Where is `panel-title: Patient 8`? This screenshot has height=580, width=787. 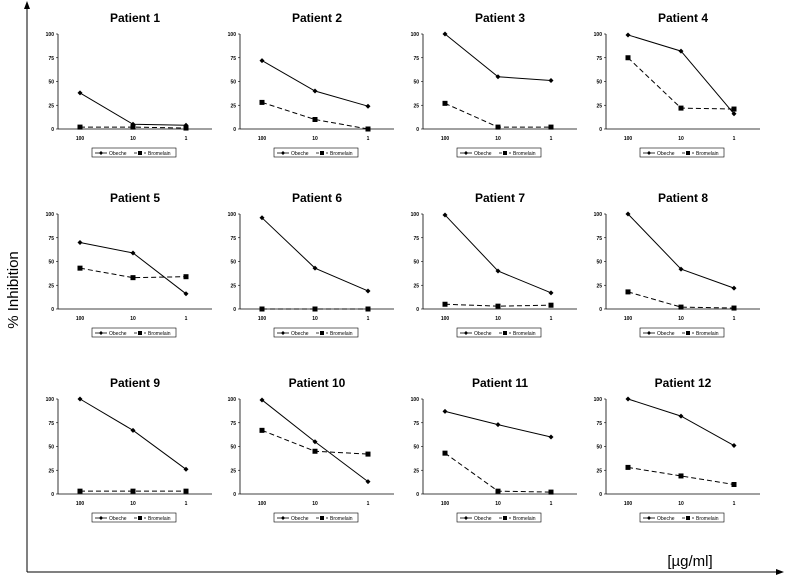
panel-title: Patient 8 is located at coordinates (683, 198).